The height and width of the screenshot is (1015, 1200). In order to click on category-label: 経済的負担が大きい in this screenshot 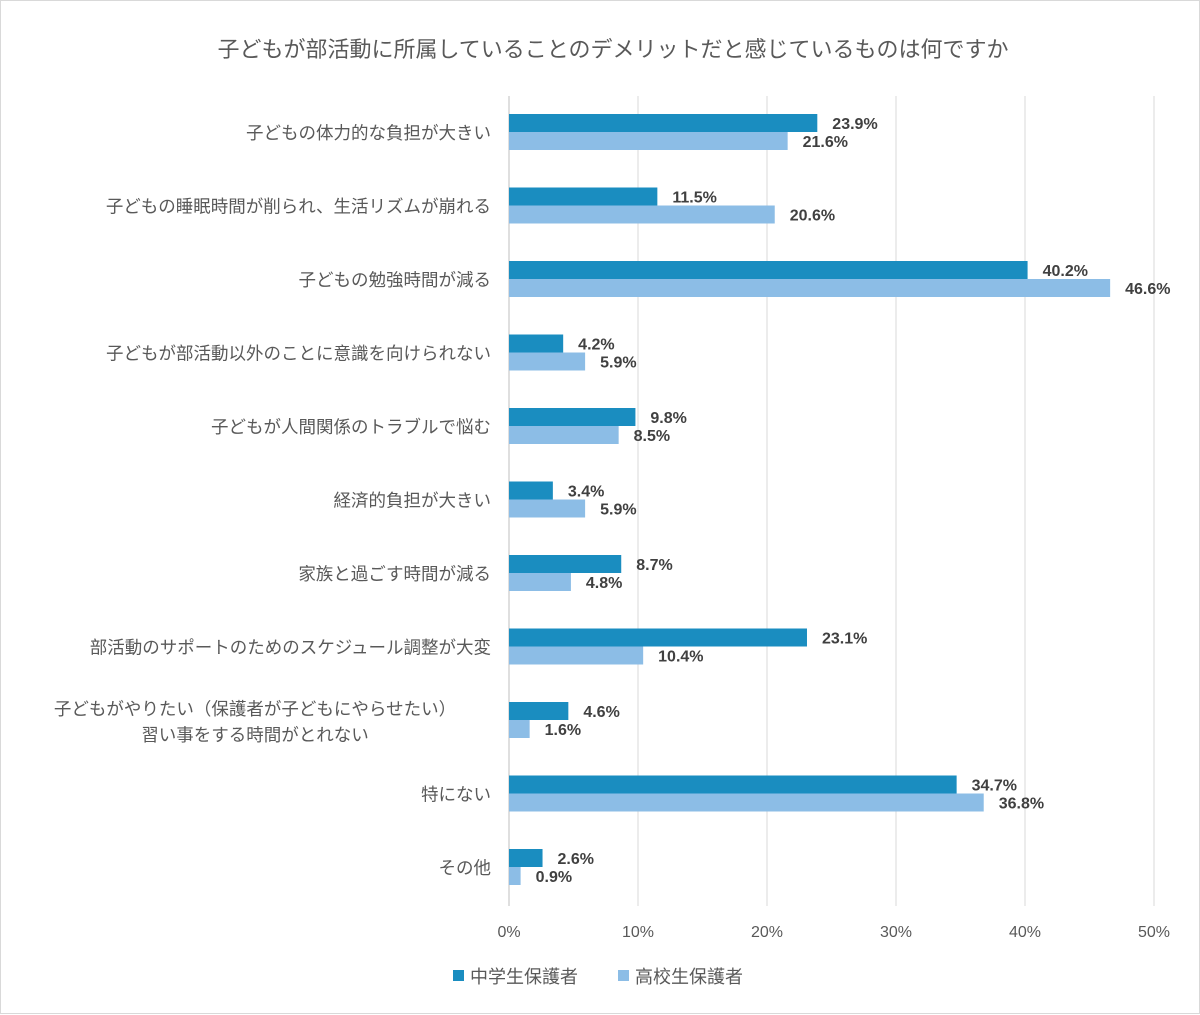, I will do `click(413, 502)`.